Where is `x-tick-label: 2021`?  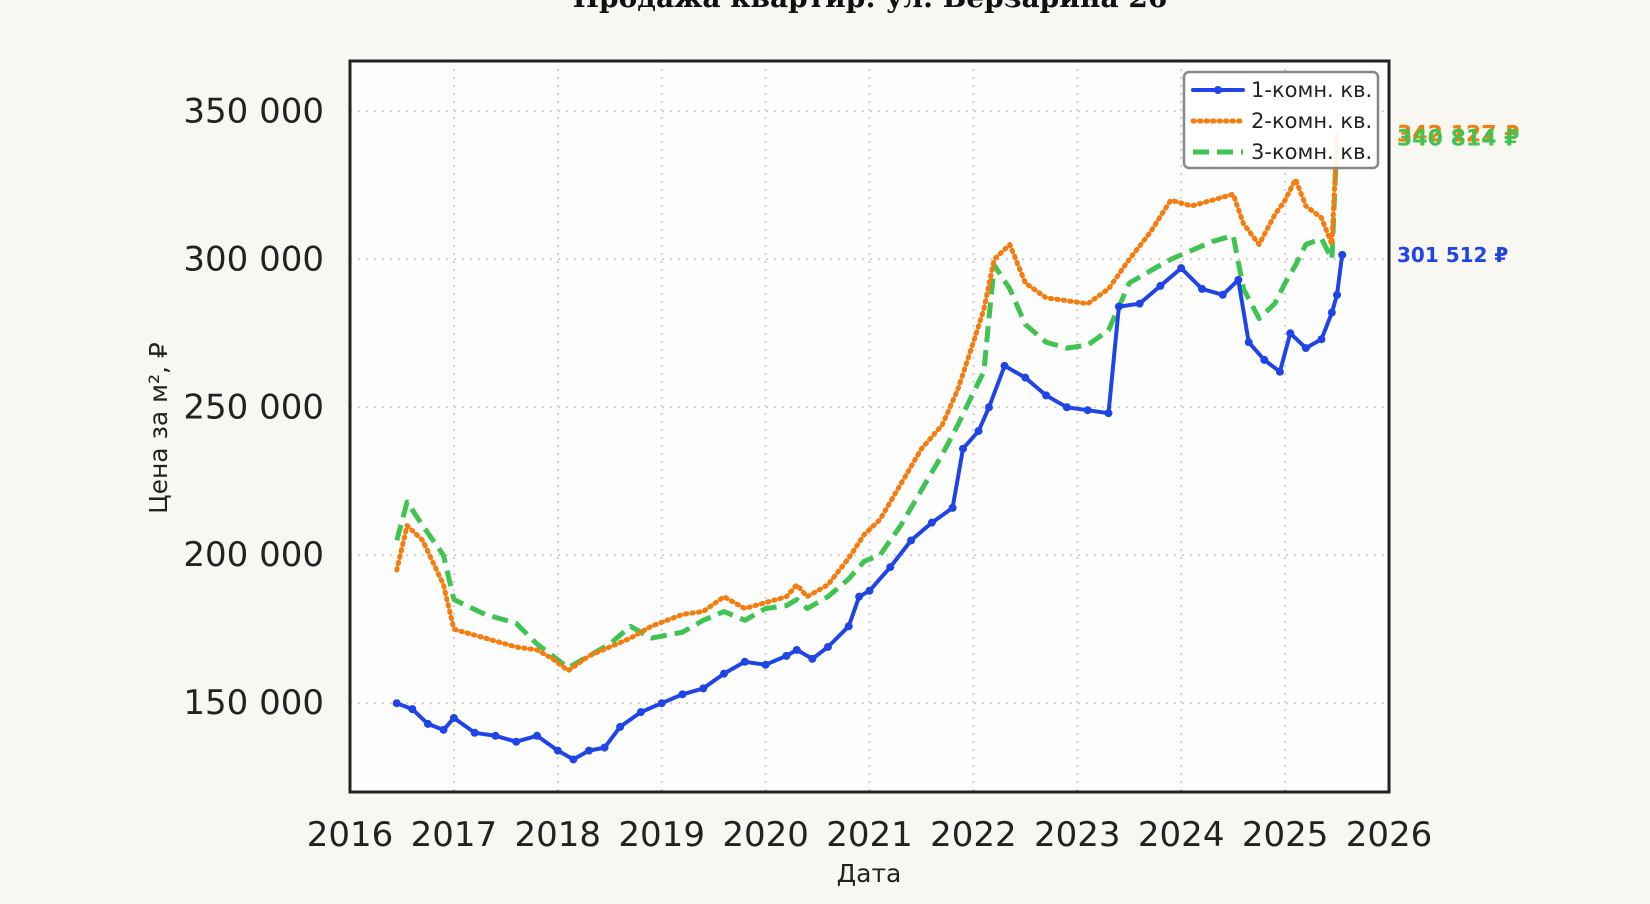
x-tick-label: 2021 is located at coordinates (869, 835).